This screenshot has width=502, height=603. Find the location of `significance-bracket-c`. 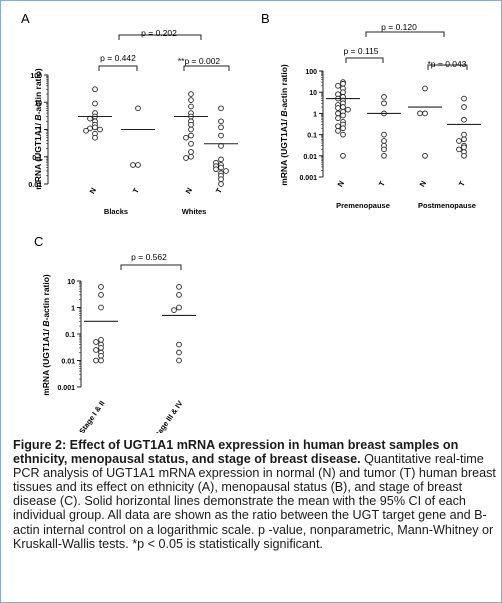

significance-bracket-c is located at coordinates (151, 267).